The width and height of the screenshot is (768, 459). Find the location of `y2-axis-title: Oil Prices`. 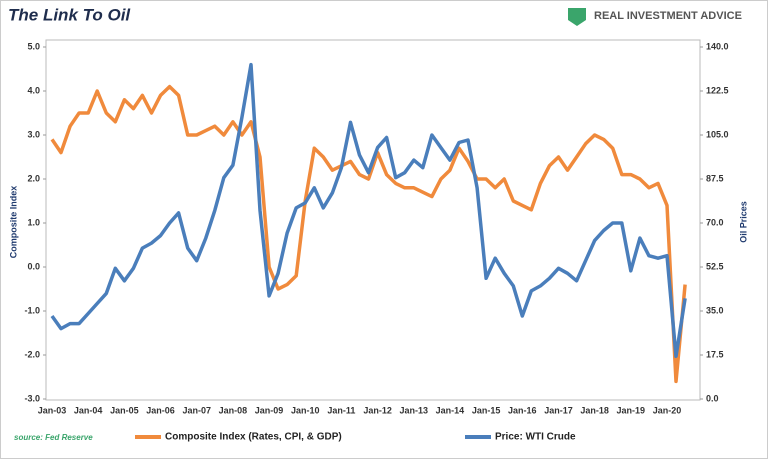

y2-axis-title: Oil Prices is located at coordinates (743, 222).